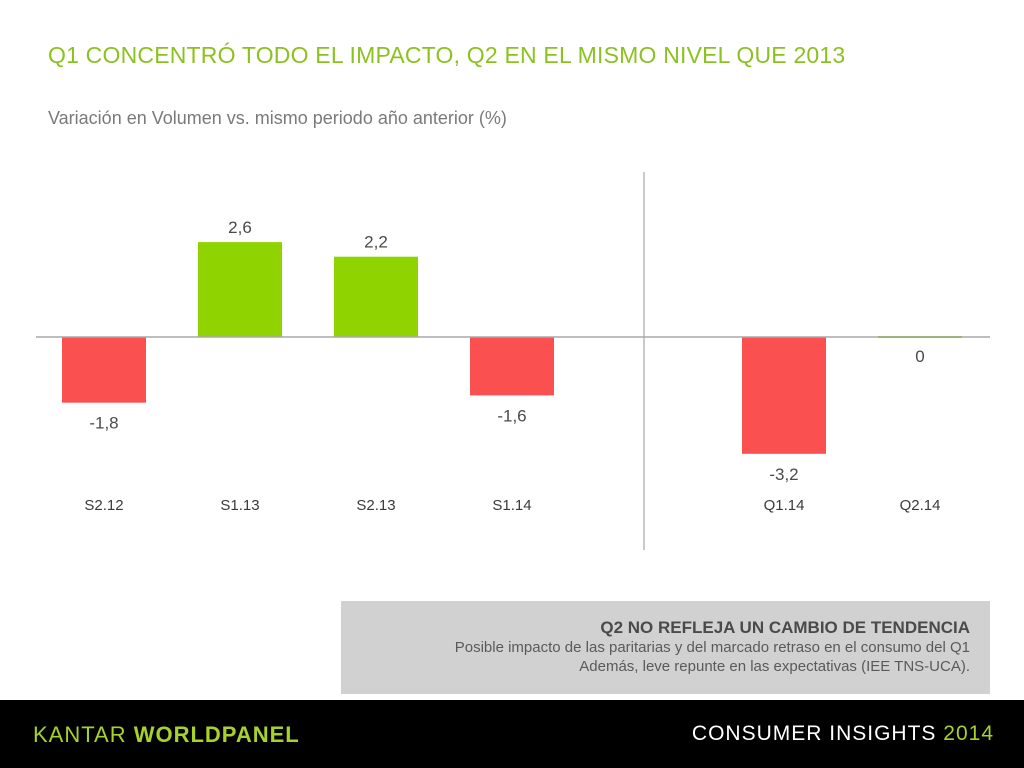  I want to click on category-label-S1.14: S1.14, so click(511, 505).